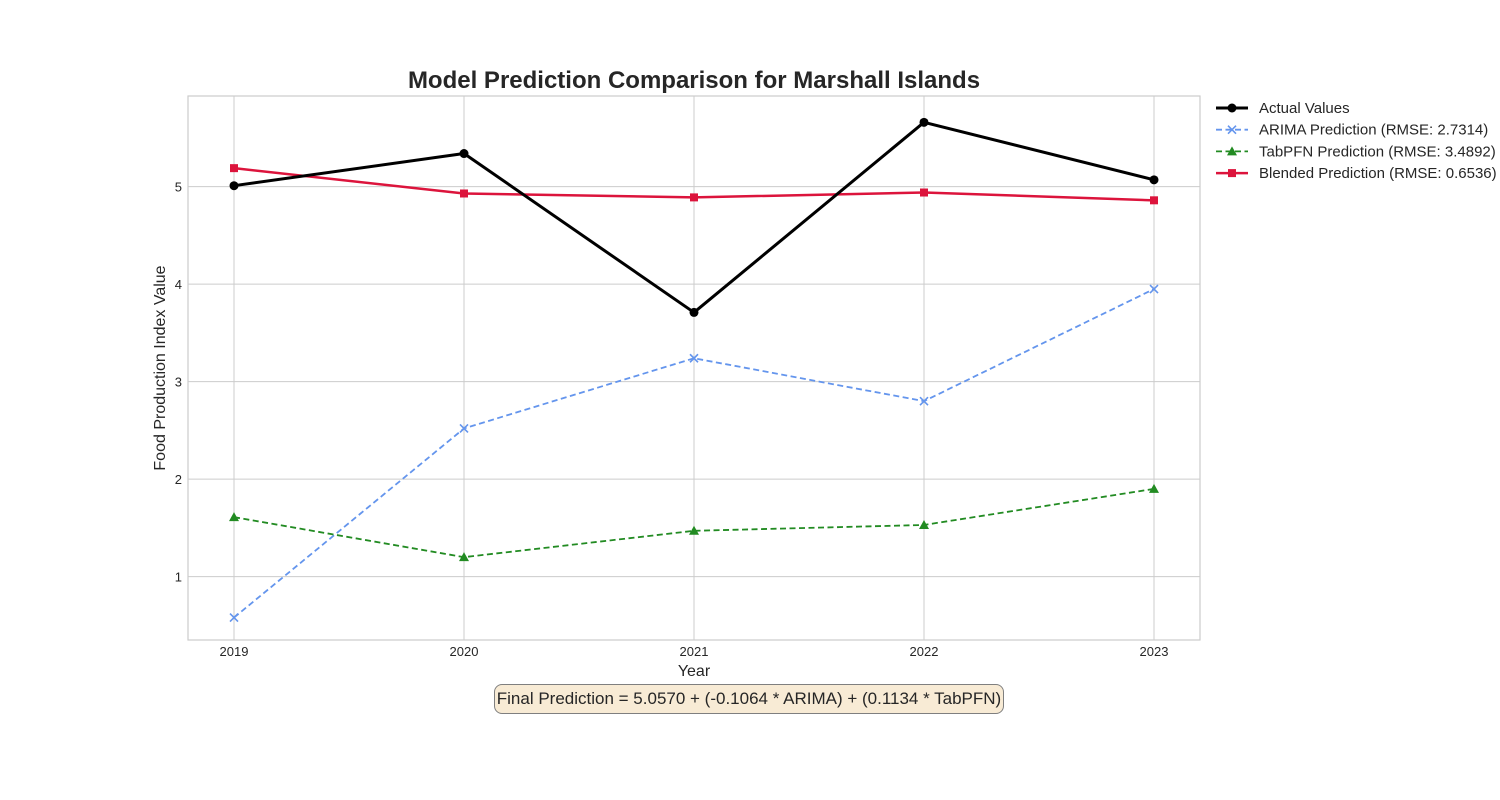 This screenshot has width=1500, height=800. Describe the element at coordinates (234, 651) in the screenshot. I see `x-tick-label: 2019` at that location.